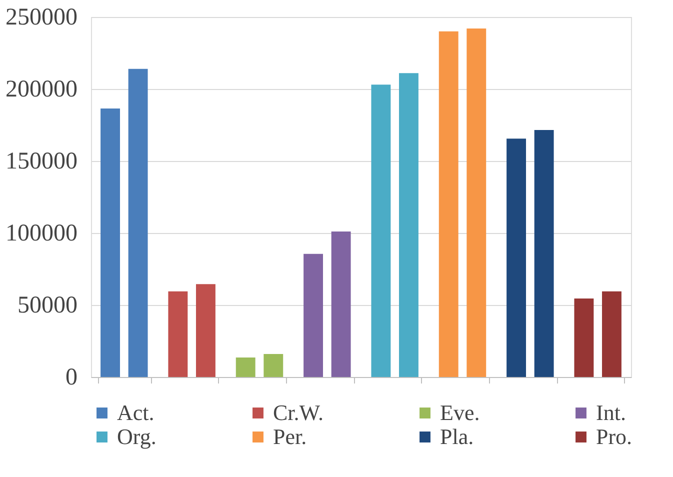  Describe the element at coordinates (290, 436) in the screenshot. I see `legend-label: Per.` at that location.